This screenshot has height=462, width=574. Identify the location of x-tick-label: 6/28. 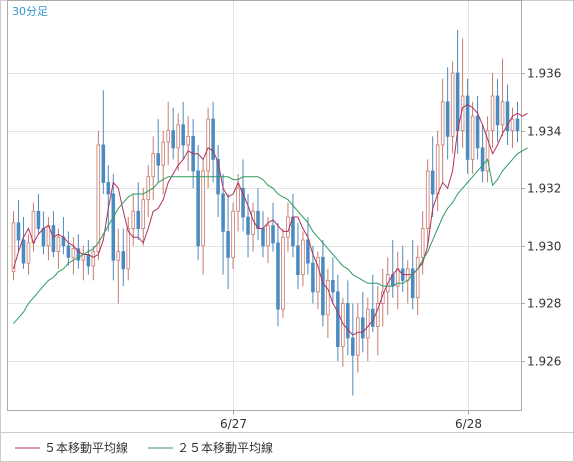
(468, 424).